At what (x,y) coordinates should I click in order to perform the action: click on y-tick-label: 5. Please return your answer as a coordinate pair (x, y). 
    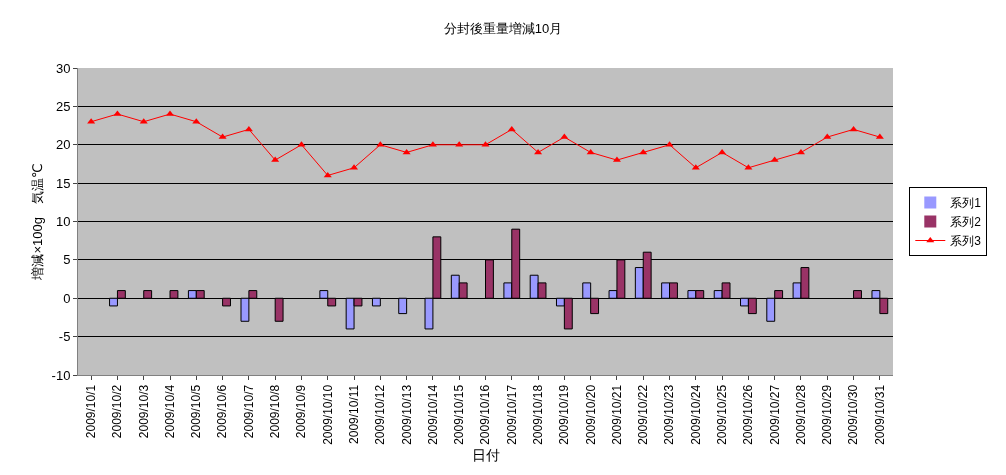
    Looking at the image, I should click on (67, 260).